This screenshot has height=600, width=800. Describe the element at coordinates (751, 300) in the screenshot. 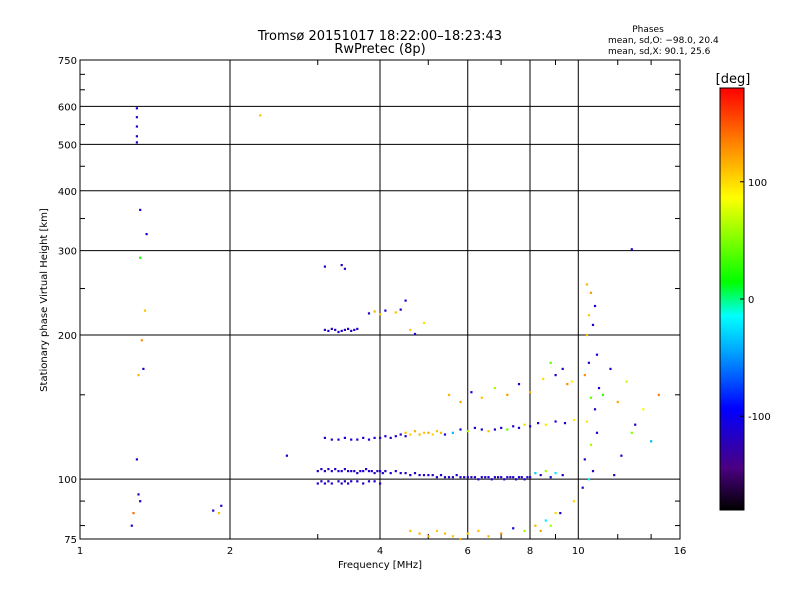

I see `colorbar-tick-label: 0` at that location.